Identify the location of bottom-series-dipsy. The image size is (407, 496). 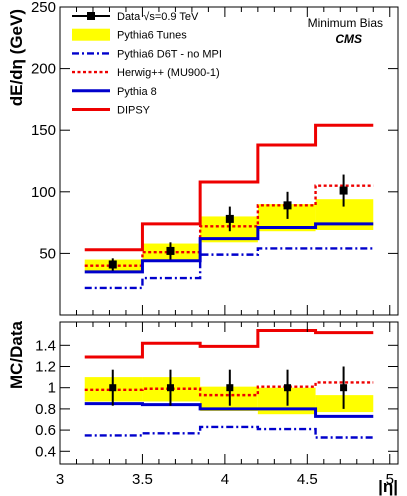
(229, 343).